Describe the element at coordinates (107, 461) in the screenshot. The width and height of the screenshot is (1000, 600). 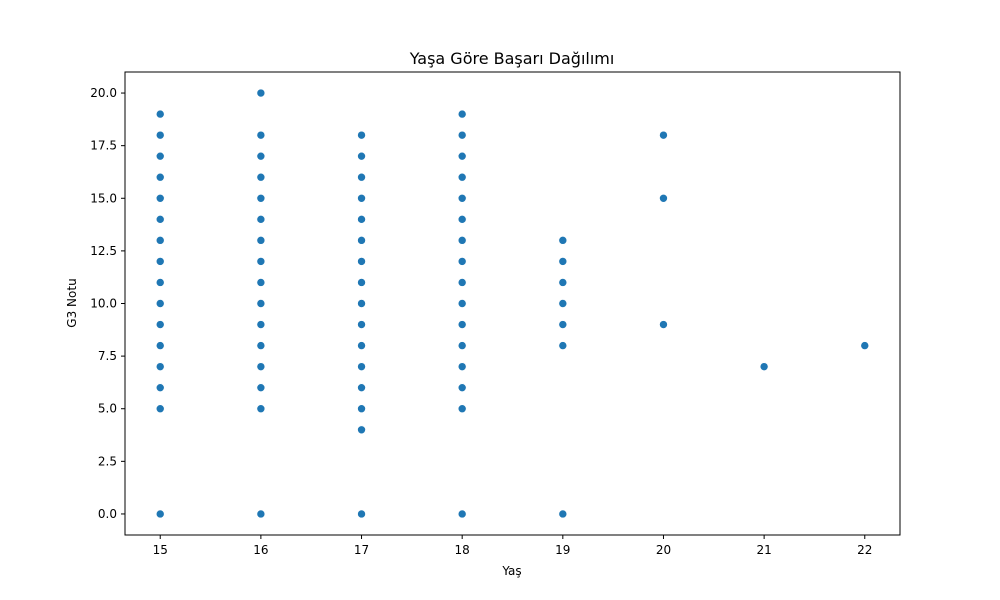
I see `y-tick-label: 2.5` at that location.